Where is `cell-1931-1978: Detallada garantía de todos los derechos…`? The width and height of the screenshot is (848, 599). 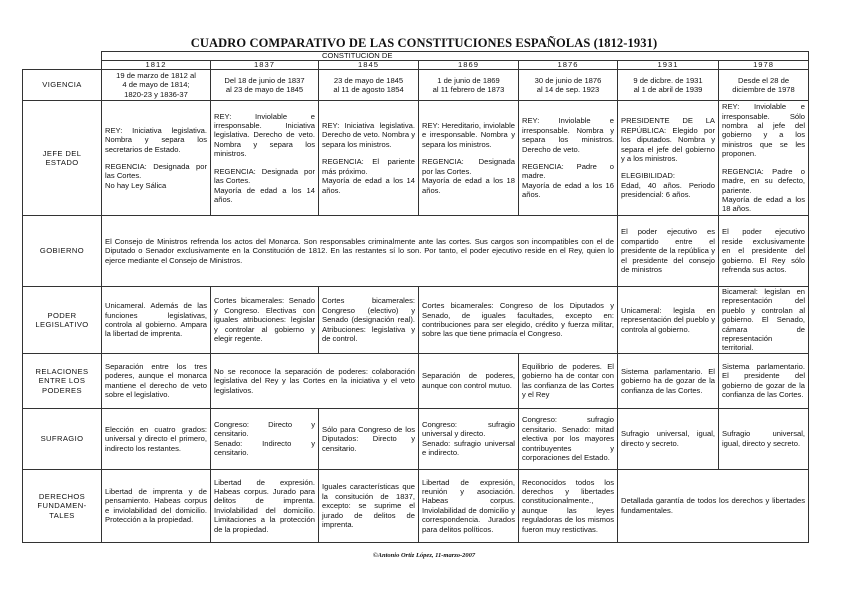
cell-1931-1978: Detallada garantía de todos los derechos… is located at coordinates (713, 505).